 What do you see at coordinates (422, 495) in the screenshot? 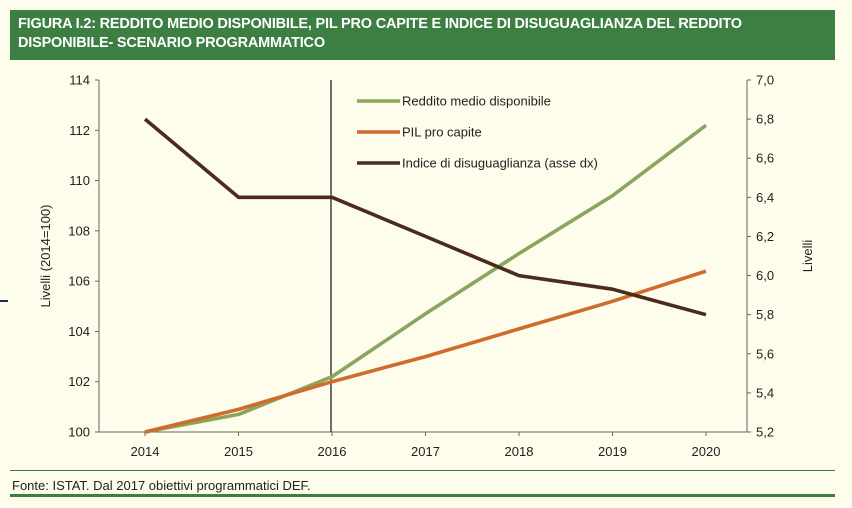
I see `bottom-rule` at bounding box center [422, 495].